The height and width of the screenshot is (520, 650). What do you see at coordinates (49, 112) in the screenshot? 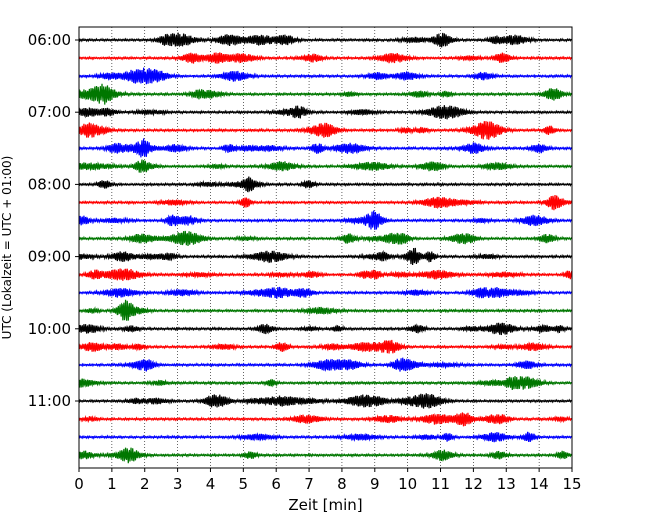
I see `y-tick-label: 07:00` at bounding box center [49, 112].